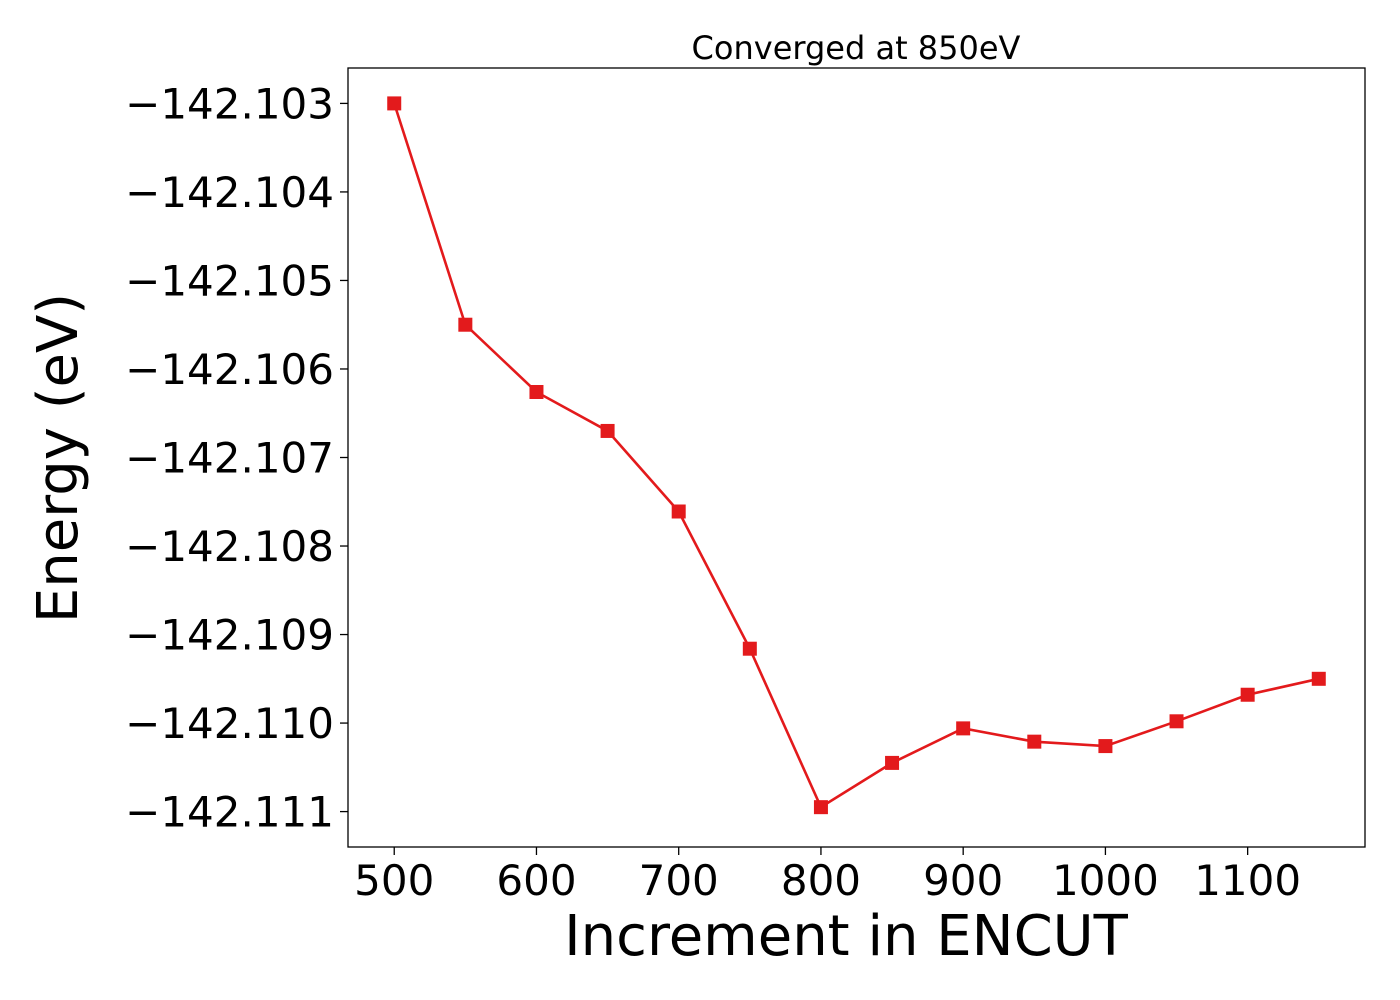  Describe the element at coordinates (229, 369) in the screenshot. I see `y-tick-label: −142.106` at that location.